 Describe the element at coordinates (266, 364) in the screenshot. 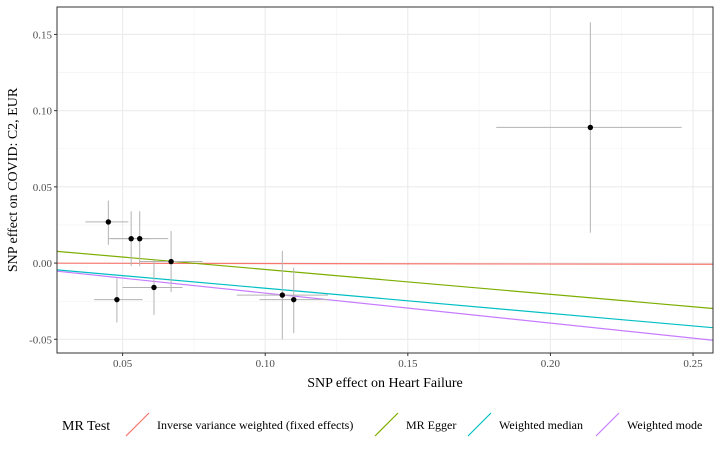

I see `x-tick-label-1: 0.10` at that location.